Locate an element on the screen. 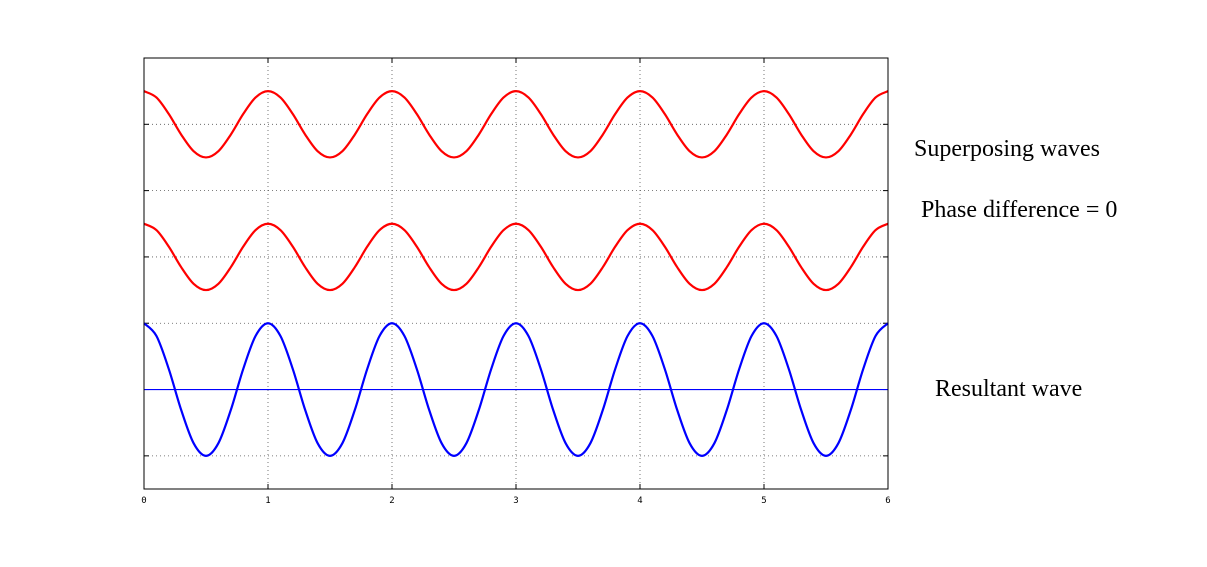 Image resolution: width=1207 pixels, height=567 pixels. x-tick-label: 0 is located at coordinates (143, 501).